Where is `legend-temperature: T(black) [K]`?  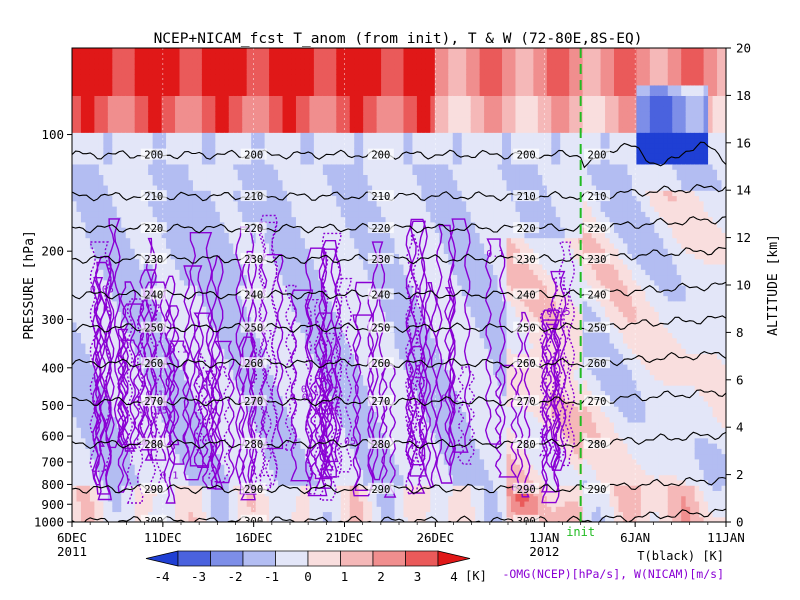 legend-temperature: T(black) [K] is located at coordinates (680, 556).